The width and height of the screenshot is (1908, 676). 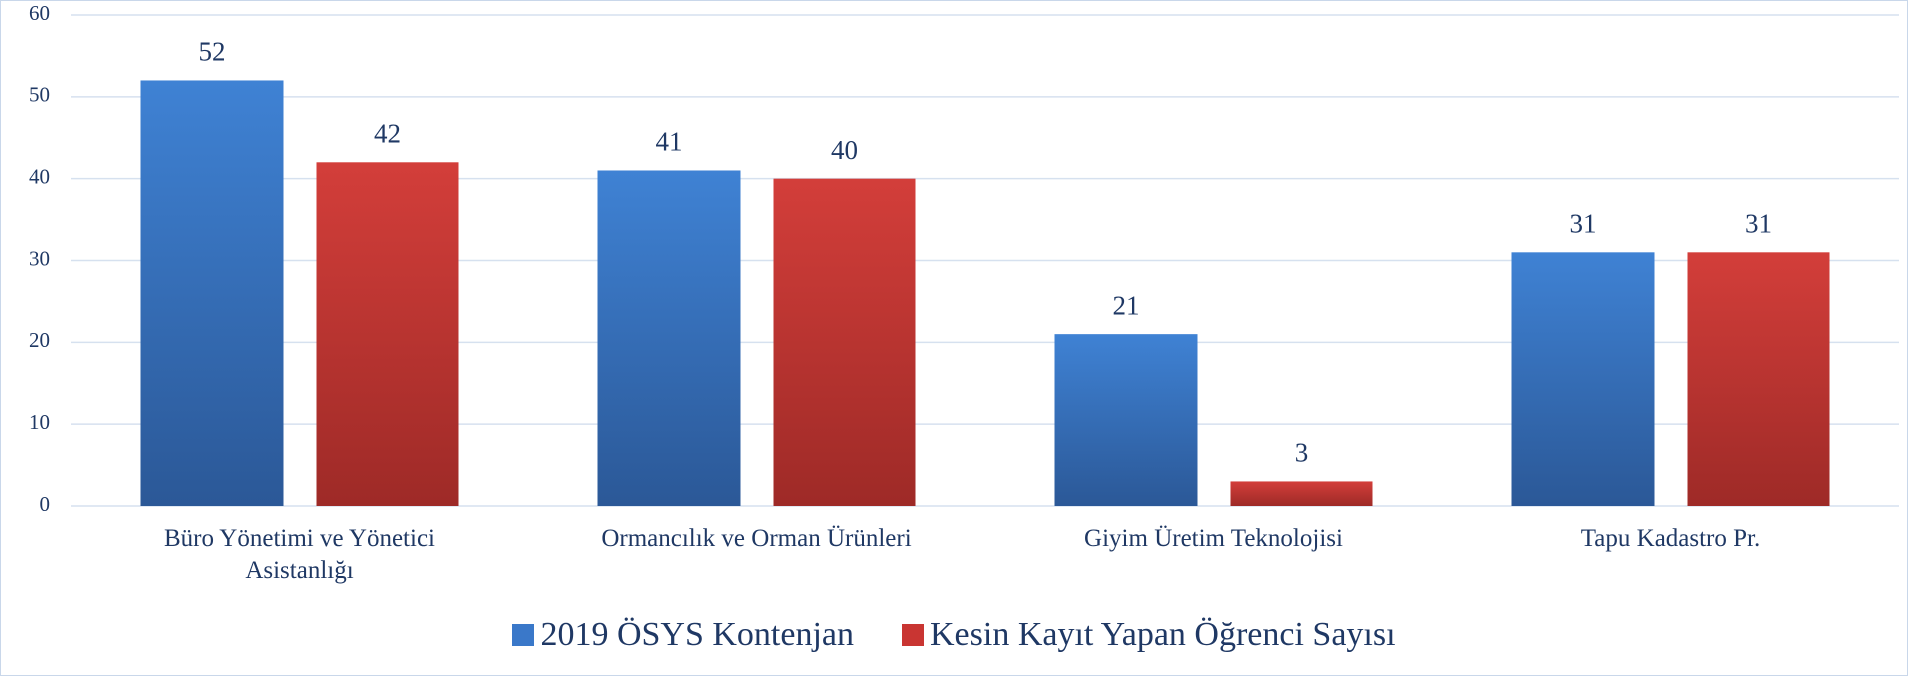 I want to click on legend-item: 2019 ÖSYS Kontenjan, so click(x=683, y=635).